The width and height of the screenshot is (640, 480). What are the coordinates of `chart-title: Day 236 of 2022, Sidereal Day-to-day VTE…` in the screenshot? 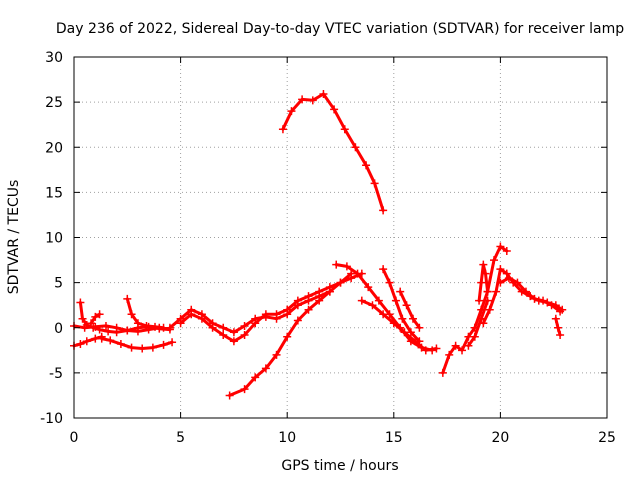 It's located at (340, 29).